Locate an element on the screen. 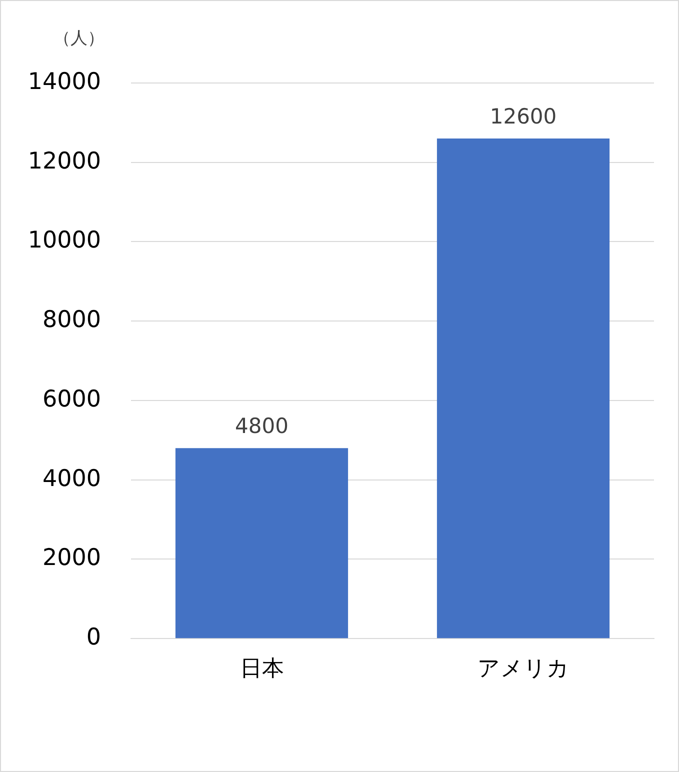 This screenshot has width=679, height=772. x-tick-label: 日本 is located at coordinates (262, 669).